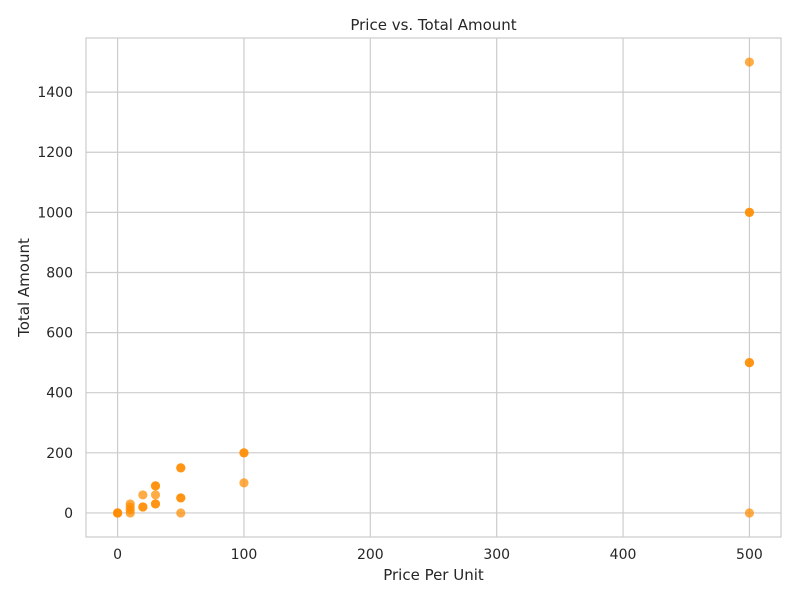 This screenshot has width=800, height=600. Describe the element at coordinates (623, 555) in the screenshot. I see `x-tick-label: 400` at that location.